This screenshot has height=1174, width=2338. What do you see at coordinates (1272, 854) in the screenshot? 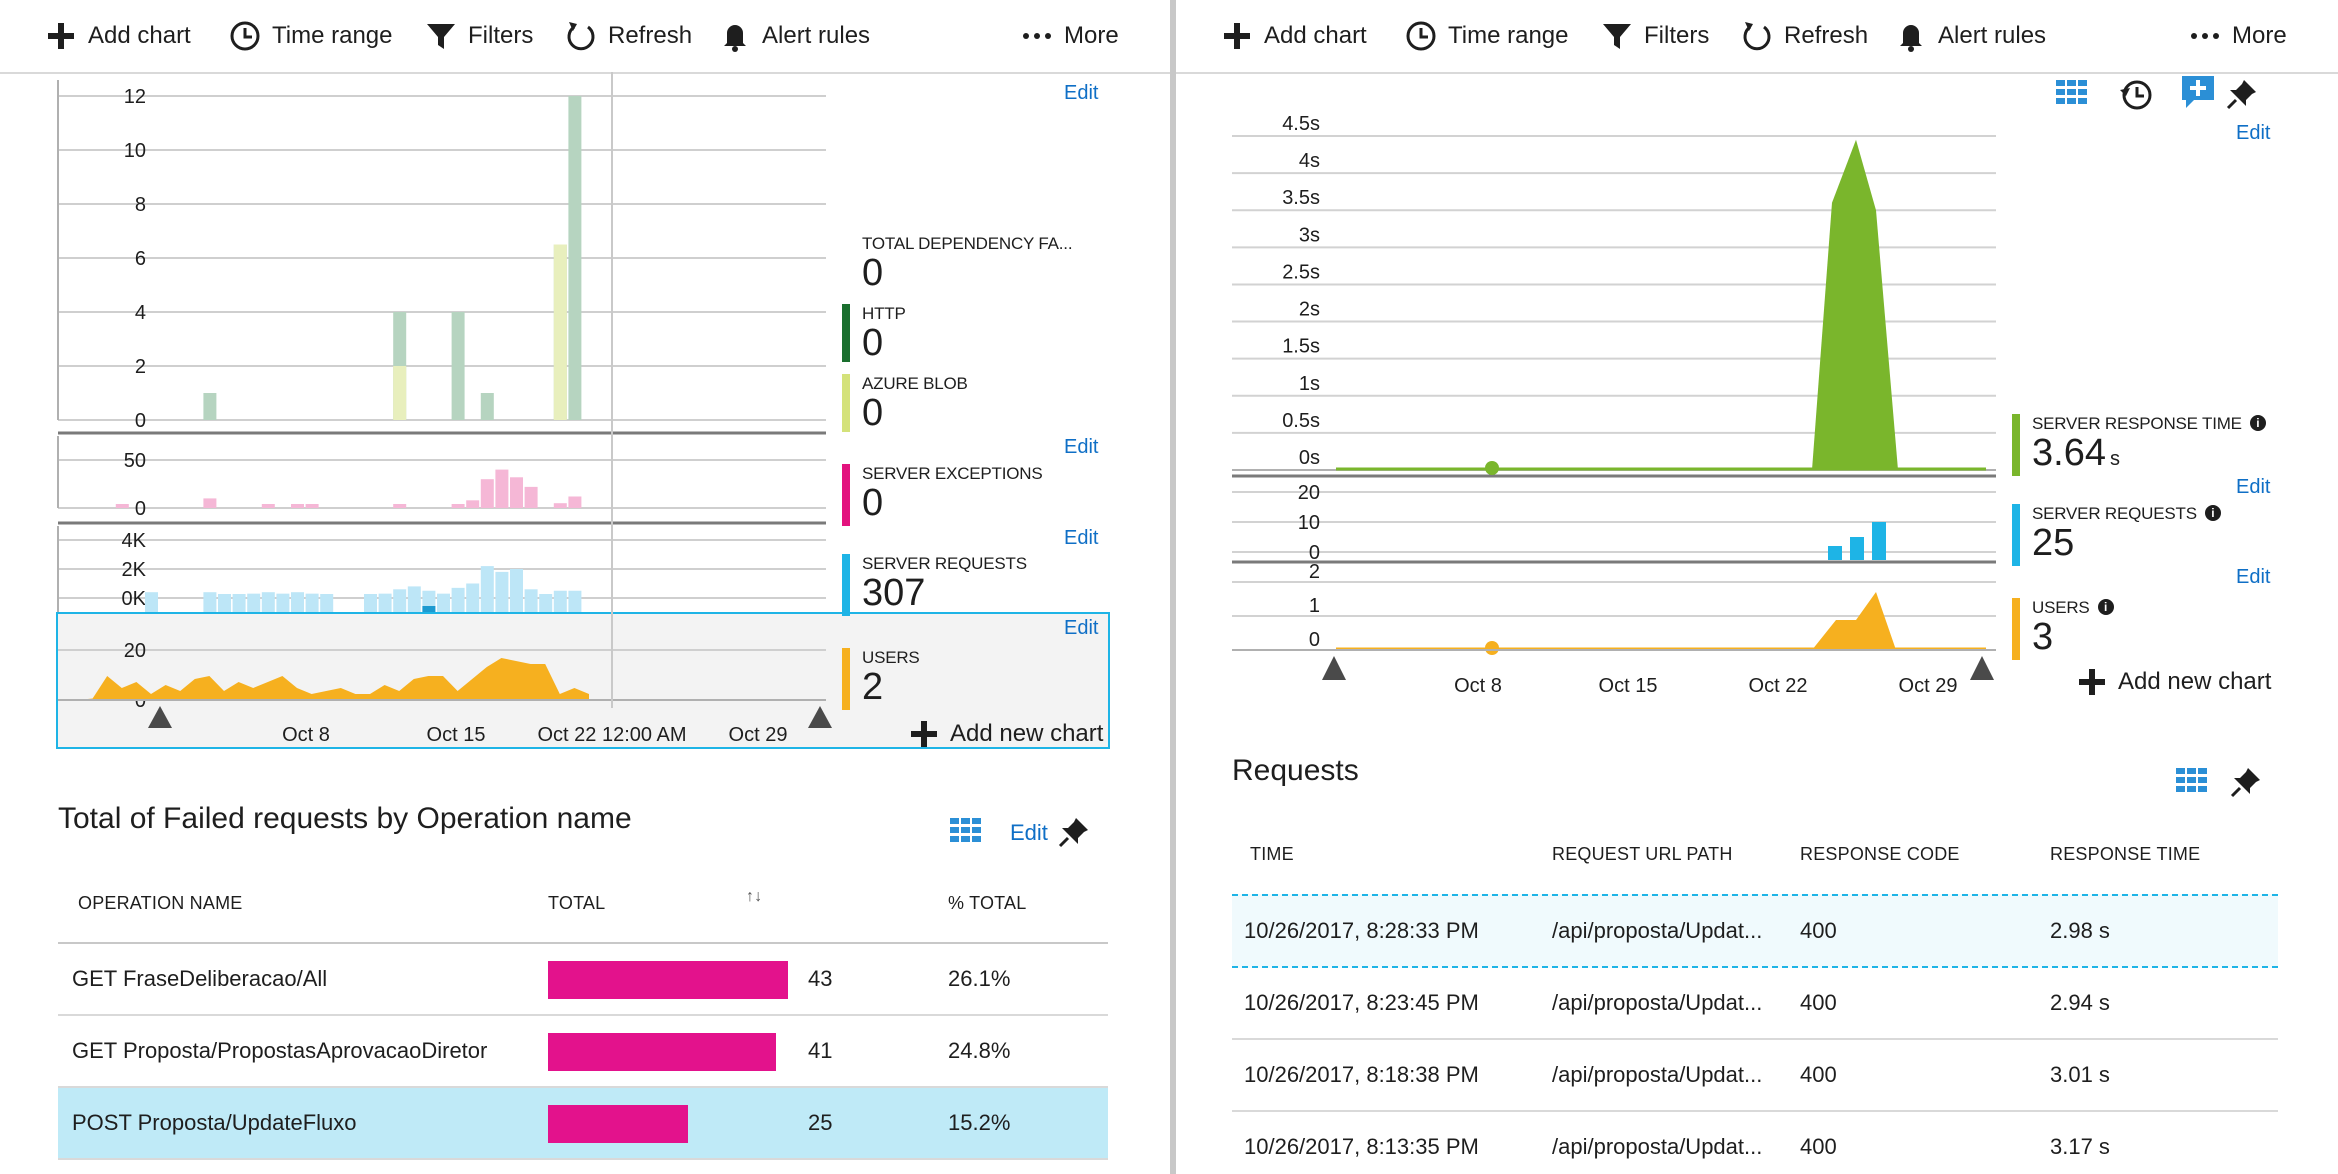
I see `column-header-time: TIME` at bounding box center [1272, 854].